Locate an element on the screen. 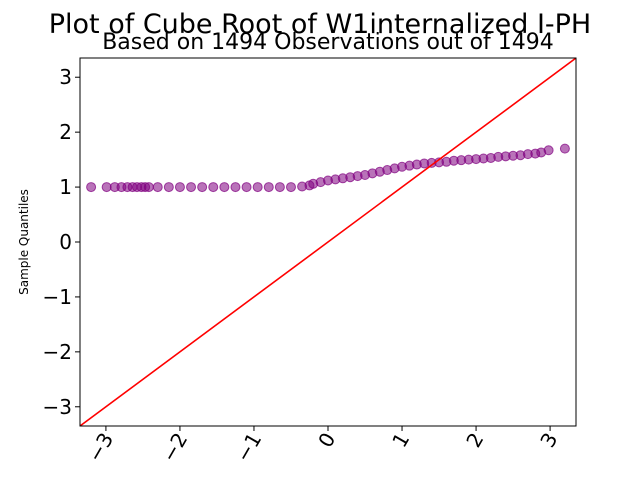 The image size is (640, 480). x-axis: −3 −2 −1 0 1 2 3 is located at coordinates (322, 446).